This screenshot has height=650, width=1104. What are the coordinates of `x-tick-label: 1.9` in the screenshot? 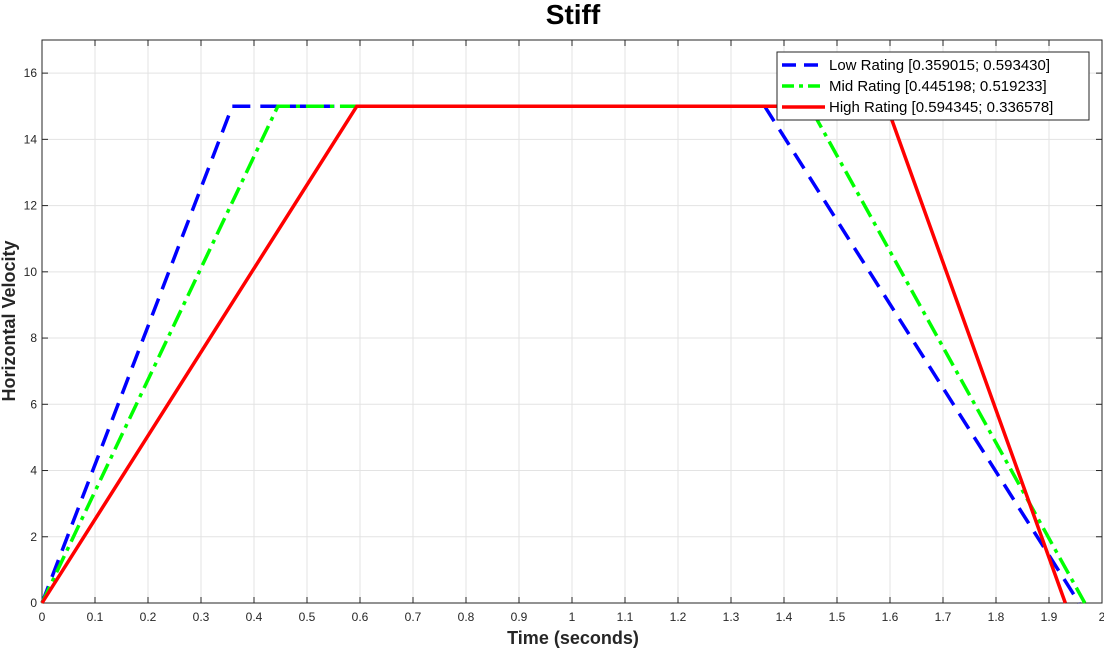 It's located at (1049, 617).